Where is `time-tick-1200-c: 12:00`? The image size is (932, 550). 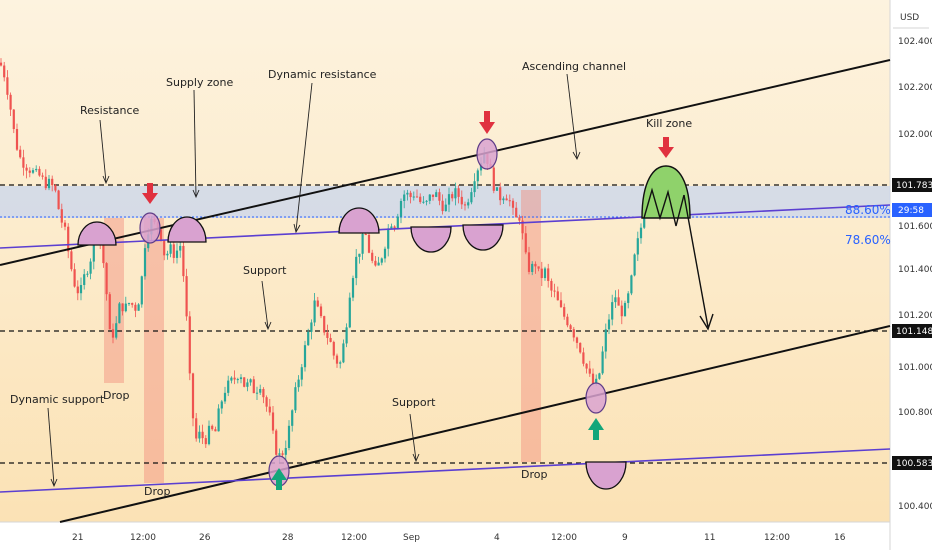
time-tick-1200-c: 12:00 is located at coordinates (564, 538).